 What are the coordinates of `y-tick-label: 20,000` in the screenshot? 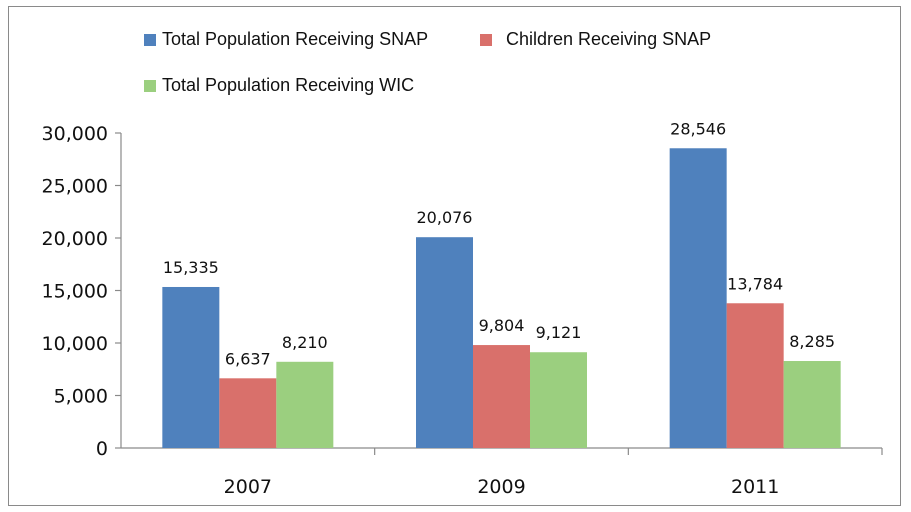 It's located at (75, 239).